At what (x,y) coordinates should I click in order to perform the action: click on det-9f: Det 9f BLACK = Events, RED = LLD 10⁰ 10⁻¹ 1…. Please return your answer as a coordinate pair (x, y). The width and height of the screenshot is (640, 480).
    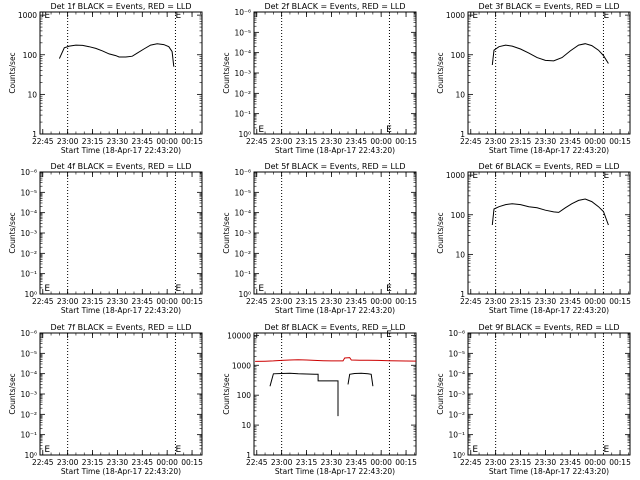
    Looking at the image, I should click on (533, 399).